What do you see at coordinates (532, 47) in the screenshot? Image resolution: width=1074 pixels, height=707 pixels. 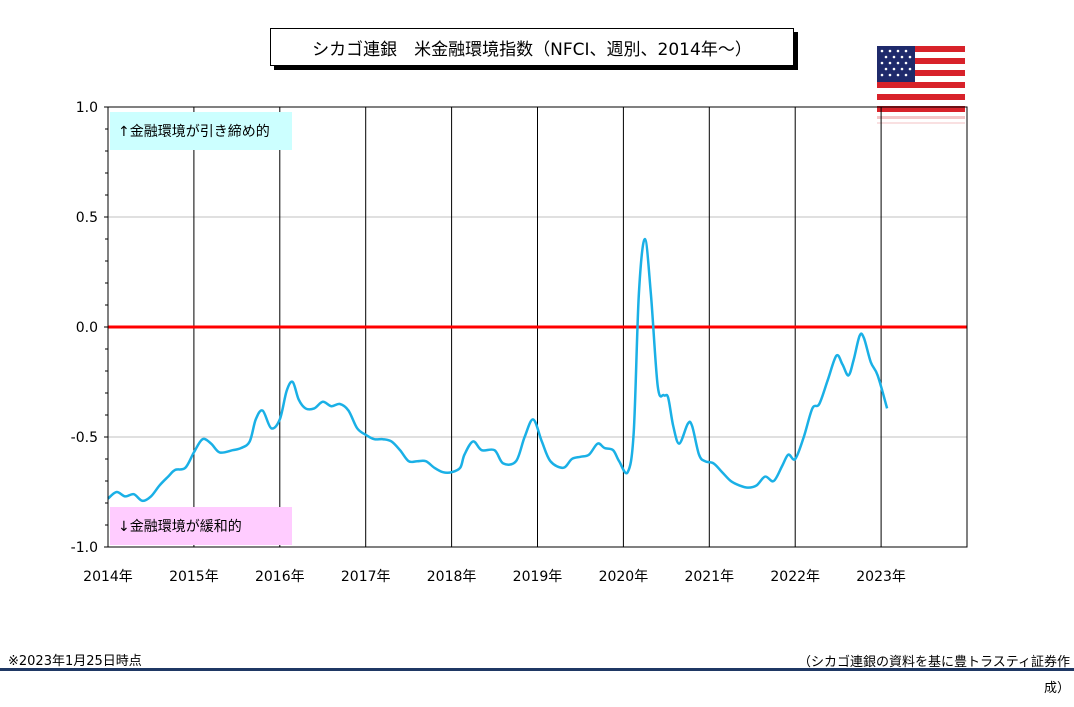 I see `chart-title: シカゴ連銀 米金融環境指数（NFCI、週別、2014年～）` at bounding box center [532, 47].